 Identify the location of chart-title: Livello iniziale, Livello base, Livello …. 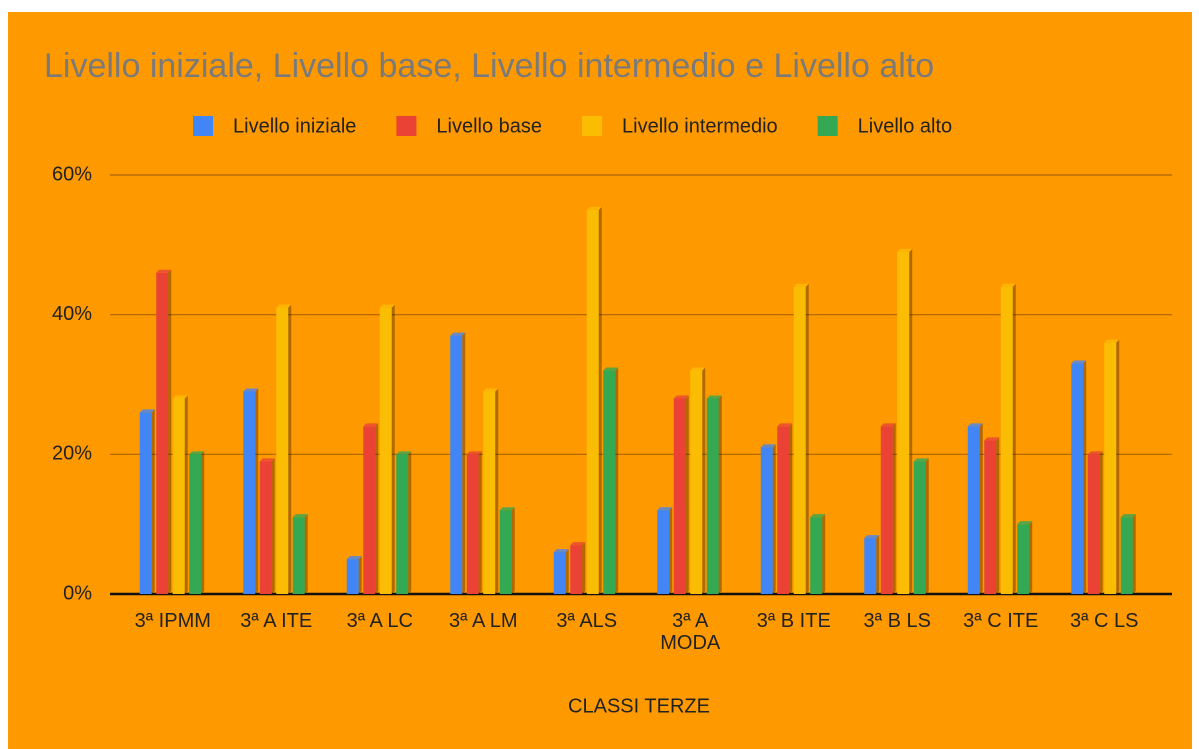
(489, 66).